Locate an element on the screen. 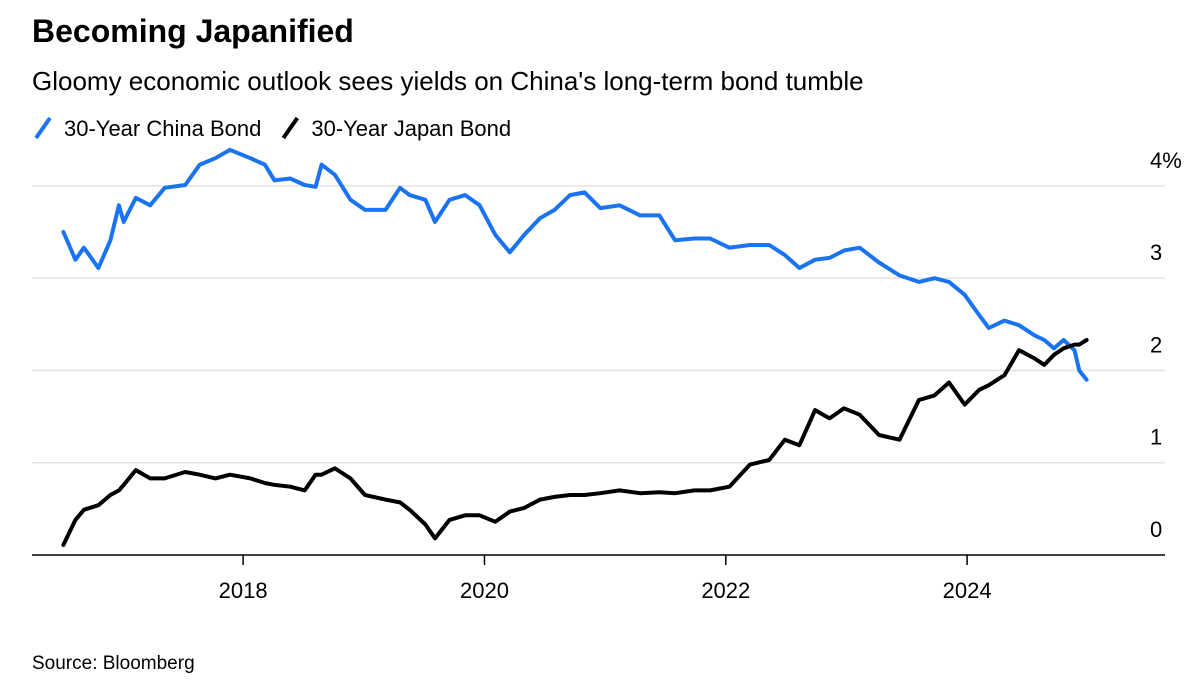 Image resolution: width=1204 pixels, height=690 pixels. chart-title: Becoming Japanified is located at coordinates (193, 31).